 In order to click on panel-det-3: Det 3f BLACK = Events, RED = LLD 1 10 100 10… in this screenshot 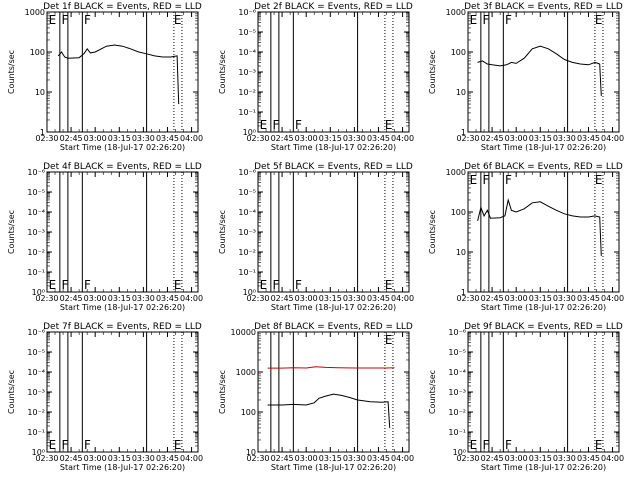, I will do `click(526, 77)`.